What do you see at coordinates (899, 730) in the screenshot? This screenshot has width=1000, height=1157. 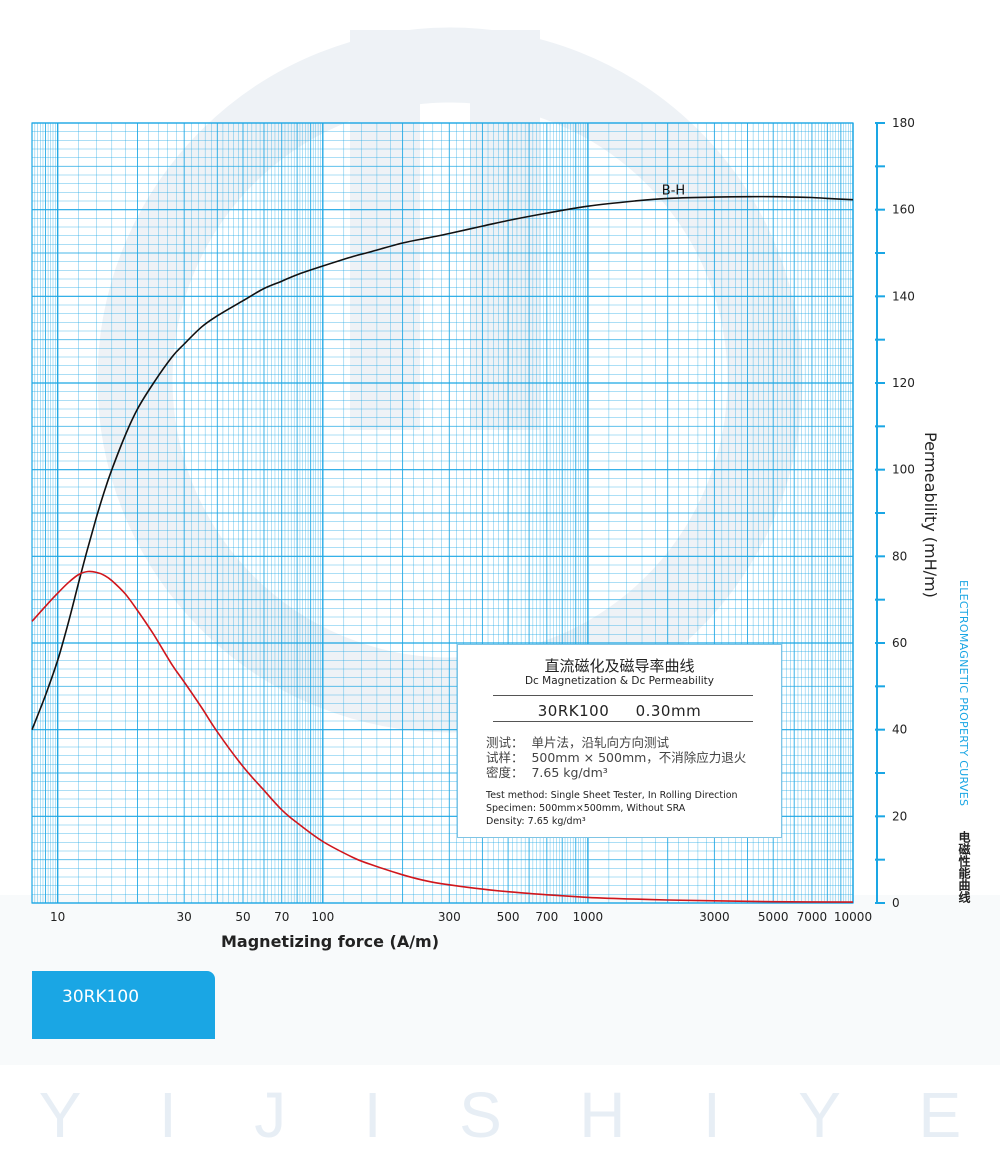 I see `y-tick-label: 40` at bounding box center [899, 730].